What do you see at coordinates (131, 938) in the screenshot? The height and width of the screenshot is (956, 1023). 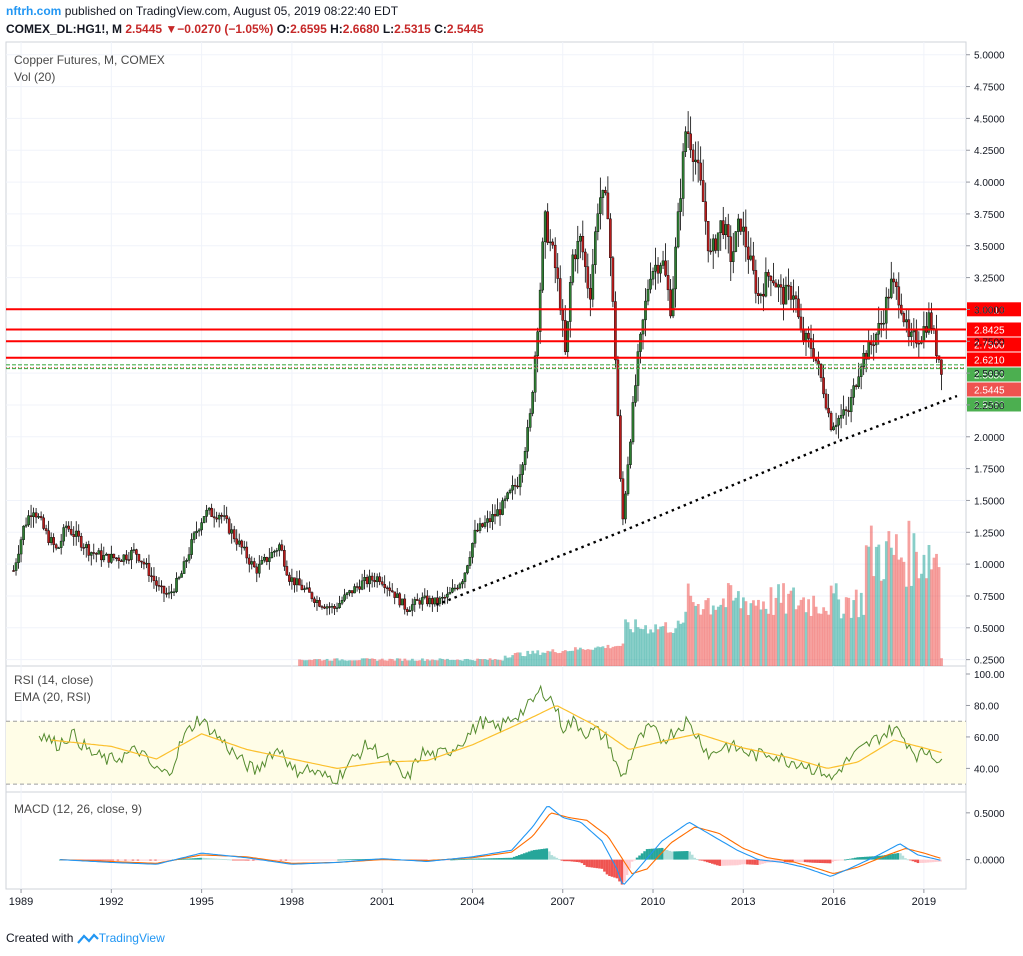 I see `tradingview-link: TradingView` at bounding box center [131, 938].